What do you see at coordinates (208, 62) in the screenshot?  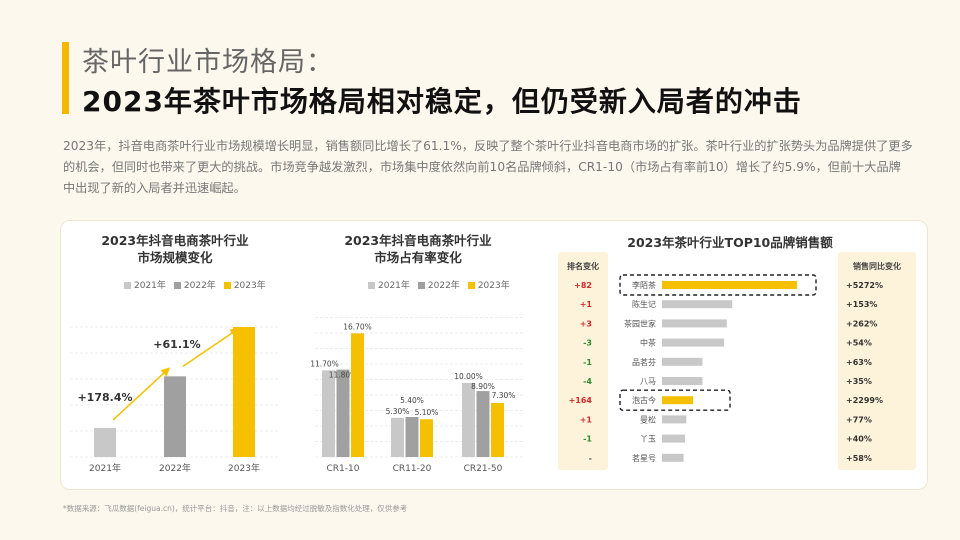 I see `page-title: 茶叶行业市场格局：` at bounding box center [208, 62].